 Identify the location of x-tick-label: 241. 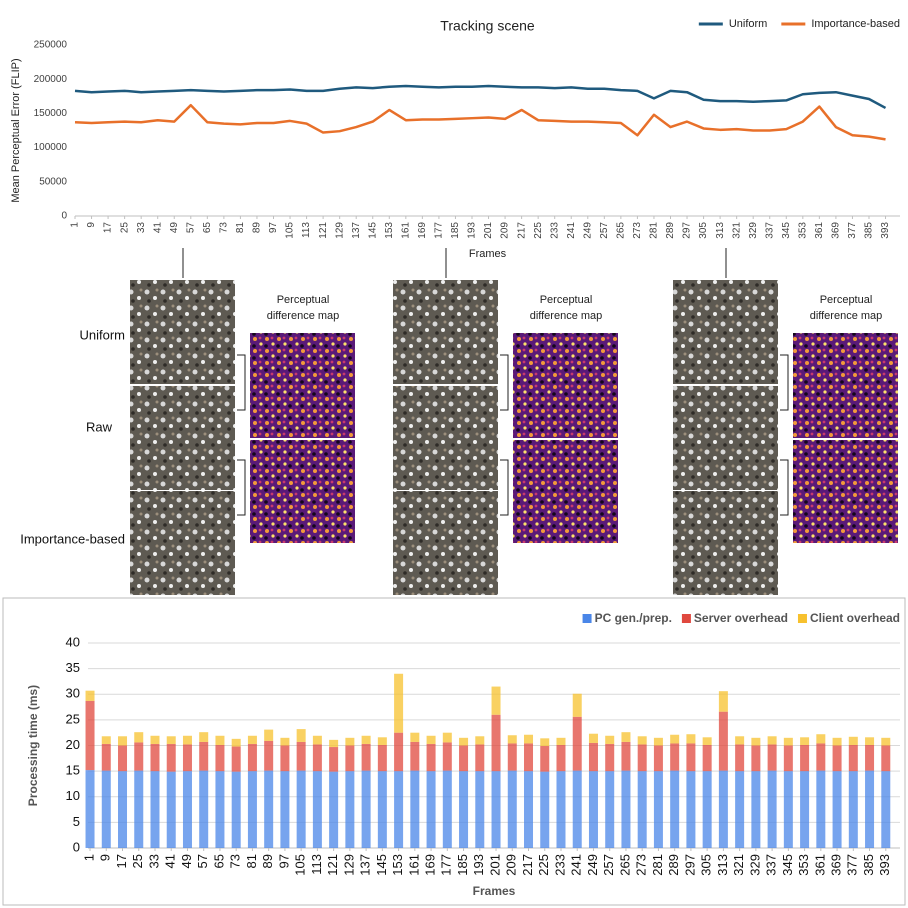
(576, 865).